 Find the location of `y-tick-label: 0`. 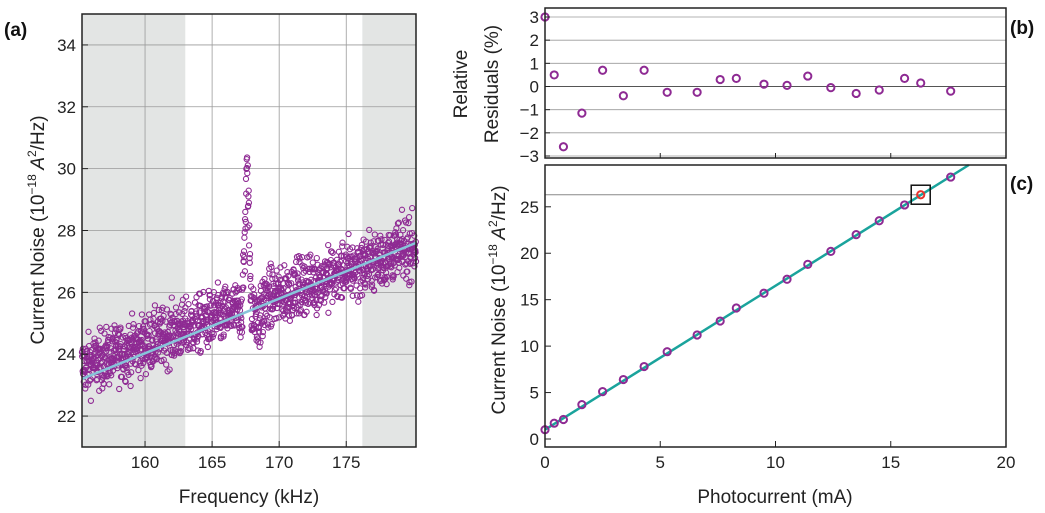

y-tick-label: 0 is located at coordinates (534, 87).